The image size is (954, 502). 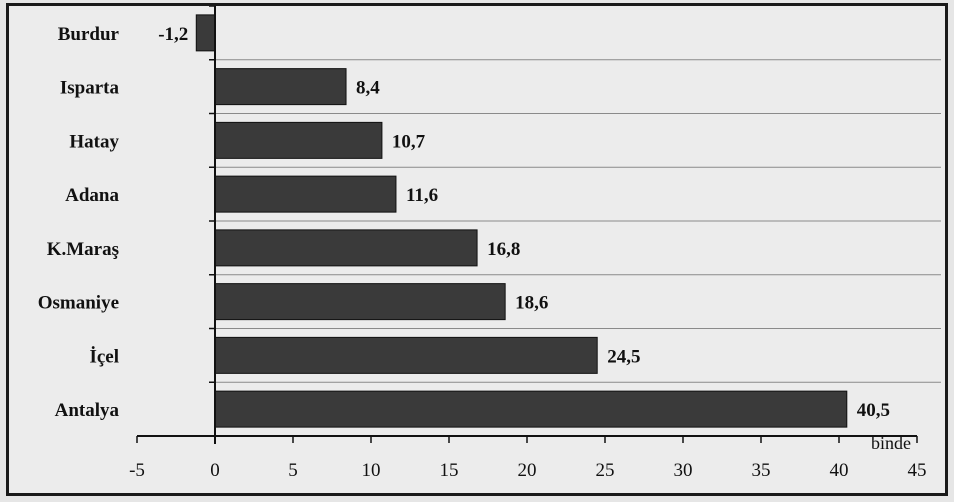 What do you see at coordinates (527, 470) in the screenshot?
I see `x-tick-label: 20` at bounding box center [527, 470].